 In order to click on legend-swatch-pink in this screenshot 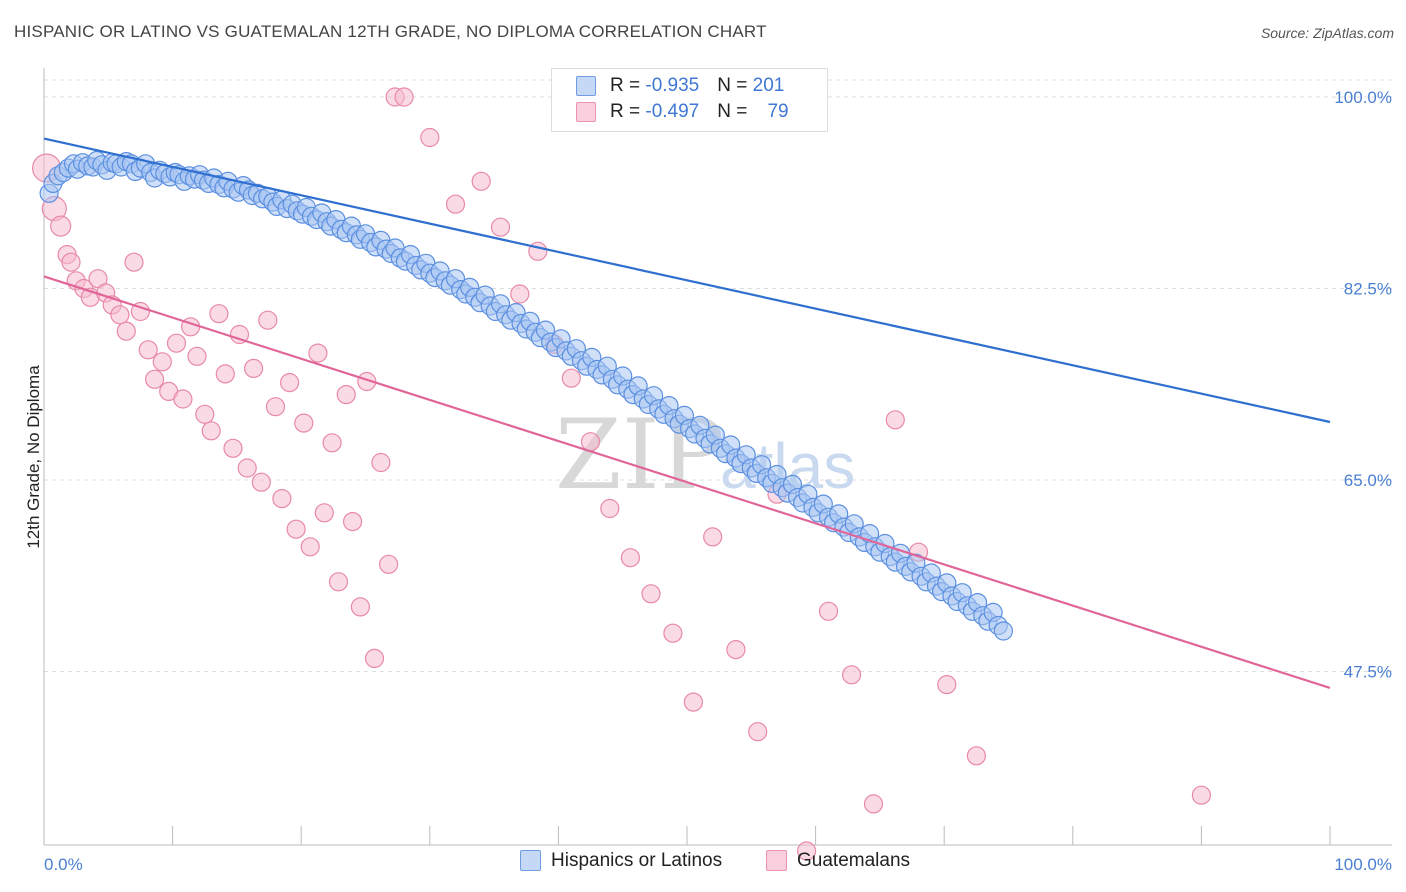, I will do `click(586, 111)`.